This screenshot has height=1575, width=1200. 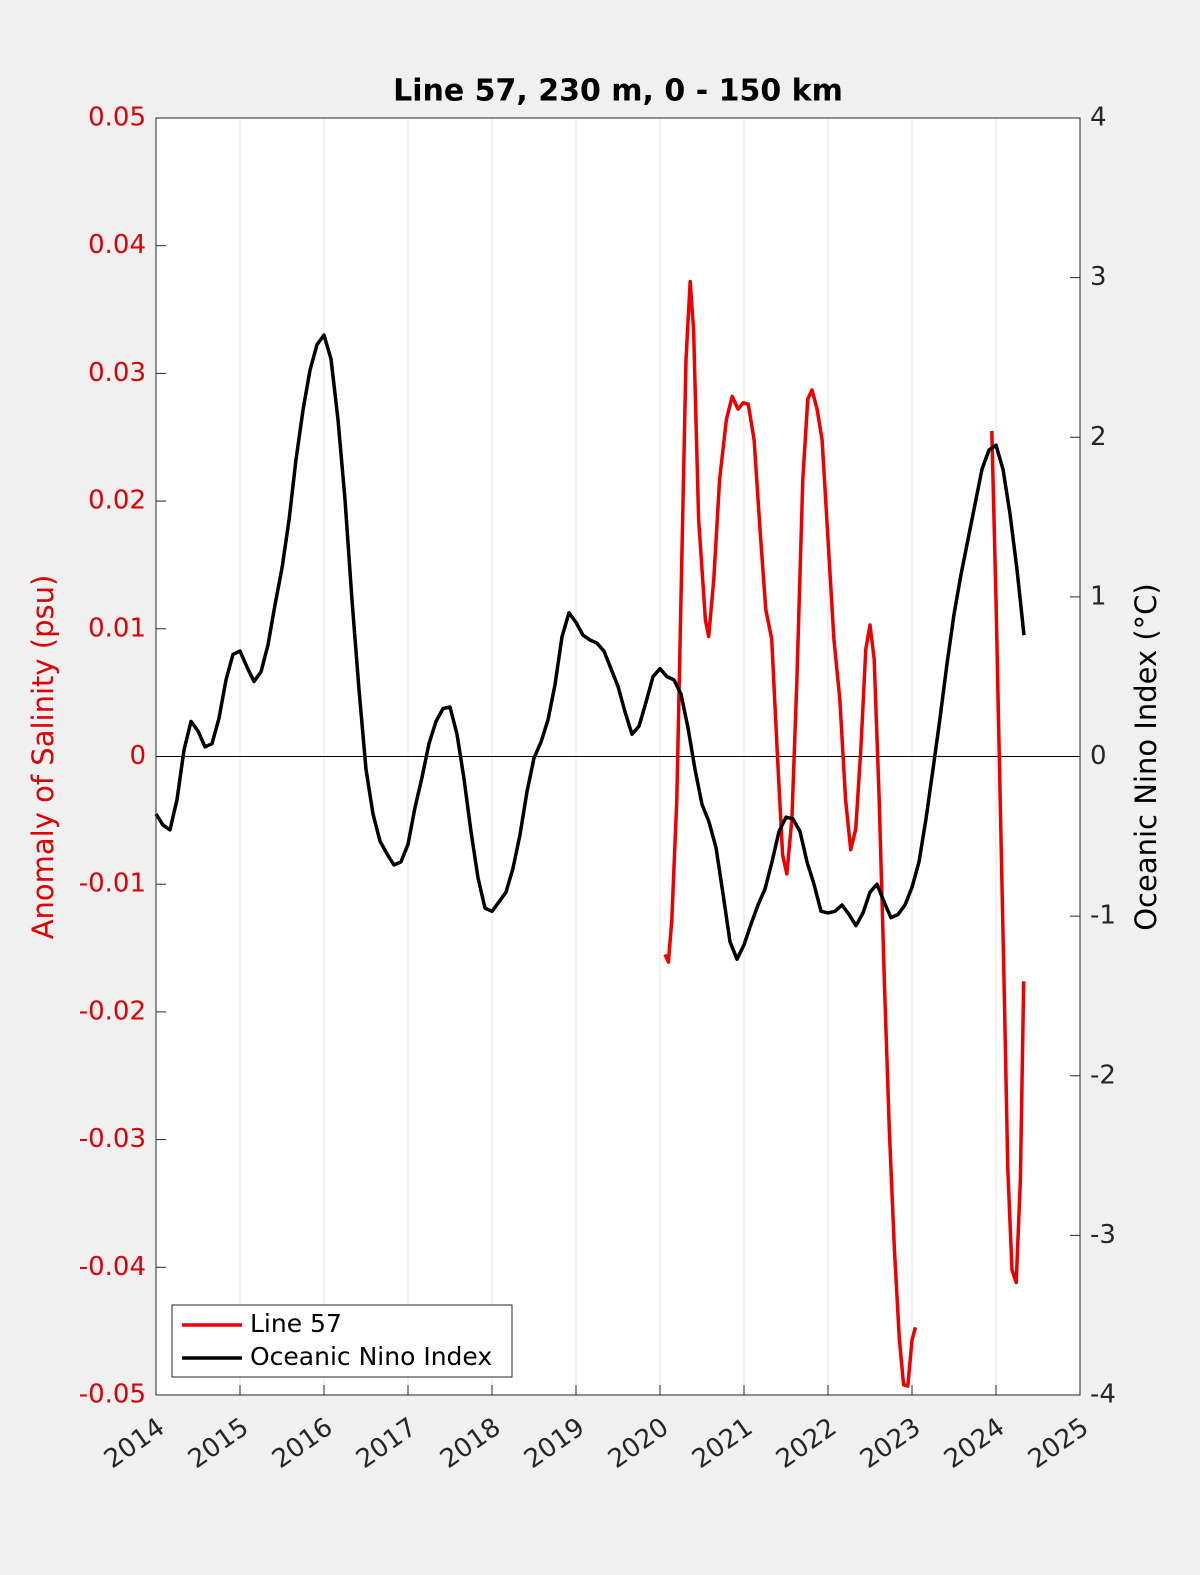 I want to click on y-tick-label: 0, so click(x=137, y=756).